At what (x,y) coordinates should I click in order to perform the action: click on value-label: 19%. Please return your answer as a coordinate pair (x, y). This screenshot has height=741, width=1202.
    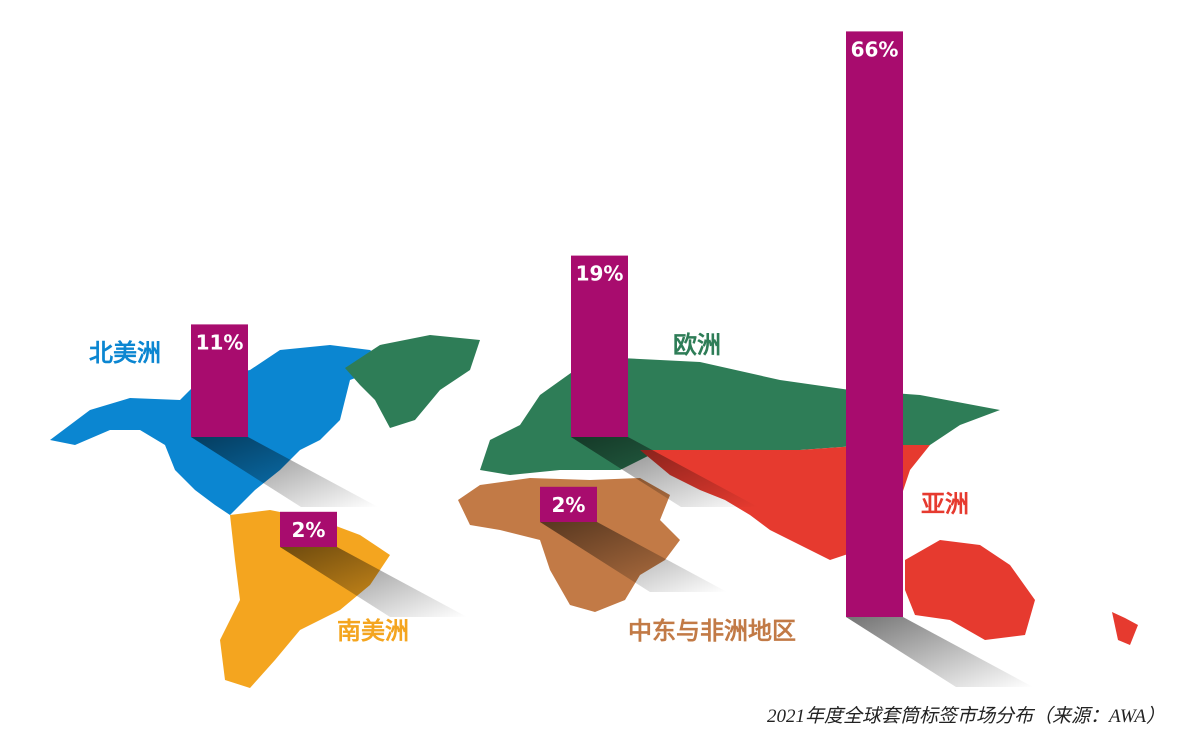
    Looking at the image, I should click on (600, 274).